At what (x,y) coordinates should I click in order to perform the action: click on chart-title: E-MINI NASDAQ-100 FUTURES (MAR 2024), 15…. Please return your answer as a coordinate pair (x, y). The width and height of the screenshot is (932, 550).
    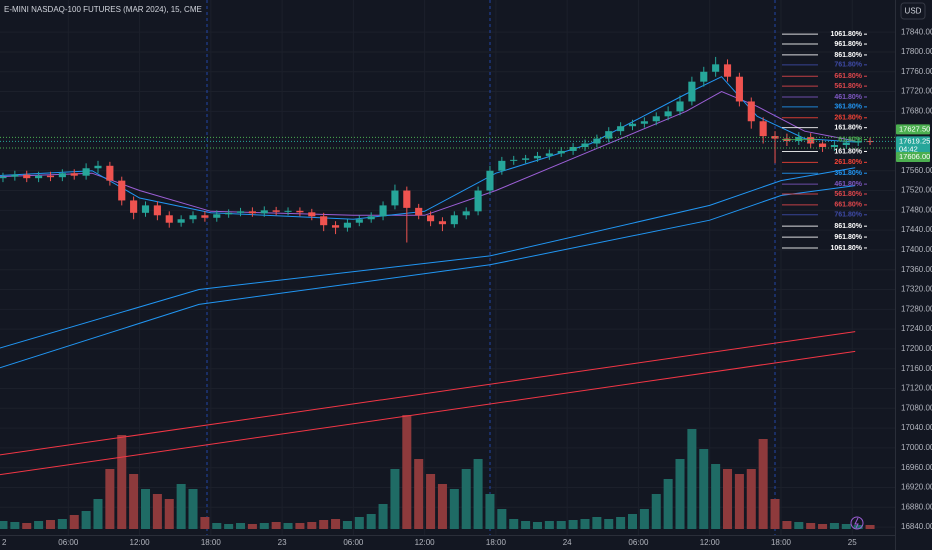
    Looking at the image, I should click on (103, 9).